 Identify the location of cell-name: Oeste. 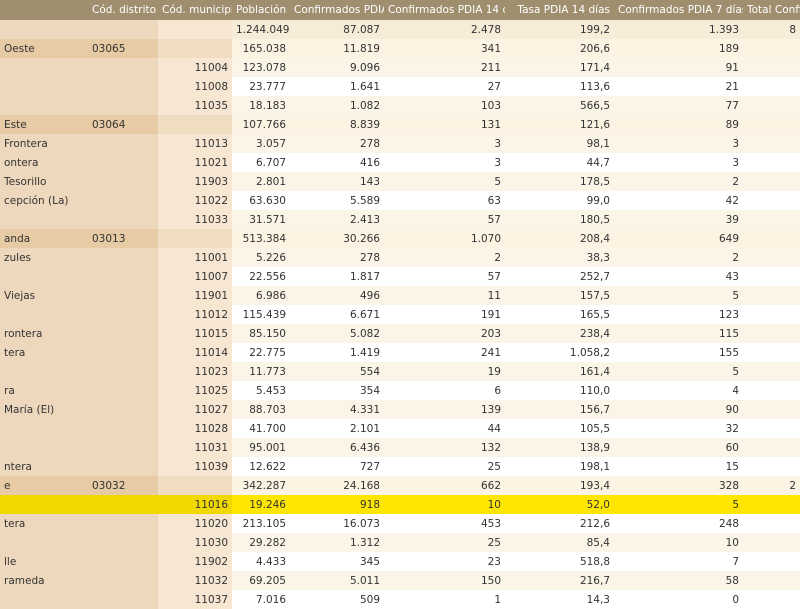
(44, 48).